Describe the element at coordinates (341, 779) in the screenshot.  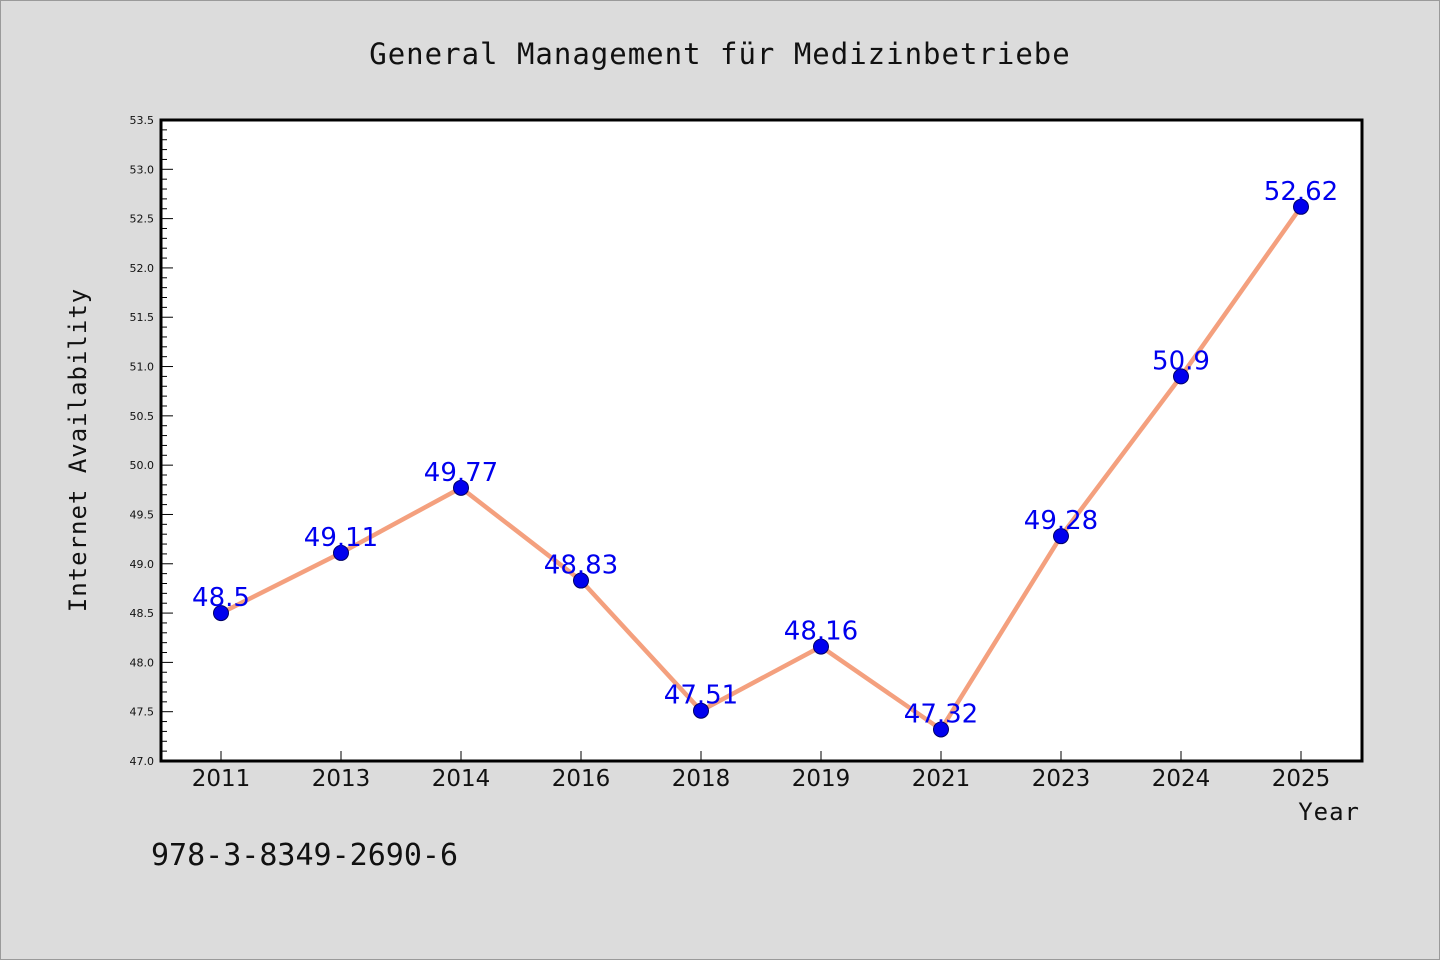
I see `x-tick-label: 2013` at that location.